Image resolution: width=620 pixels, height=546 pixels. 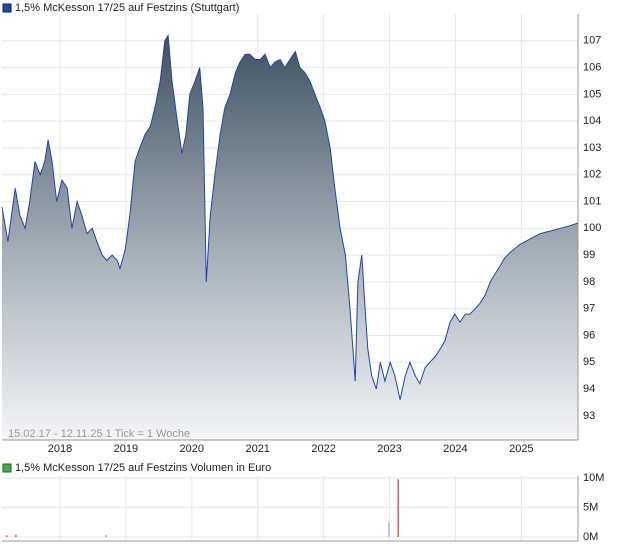 I want to click on y-tick-label: 105, so click(x=592, y=94).